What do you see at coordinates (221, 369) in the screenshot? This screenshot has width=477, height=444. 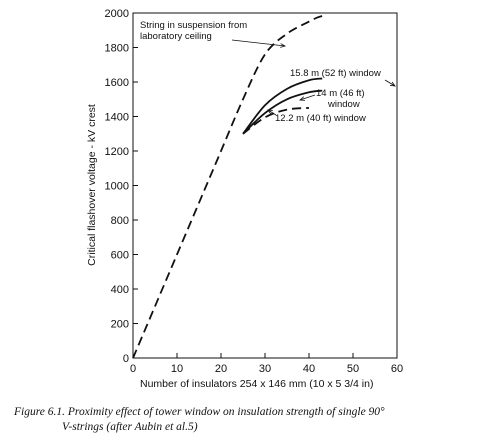 I see `x-tick-label: 20` at bounding box center [221, 369].